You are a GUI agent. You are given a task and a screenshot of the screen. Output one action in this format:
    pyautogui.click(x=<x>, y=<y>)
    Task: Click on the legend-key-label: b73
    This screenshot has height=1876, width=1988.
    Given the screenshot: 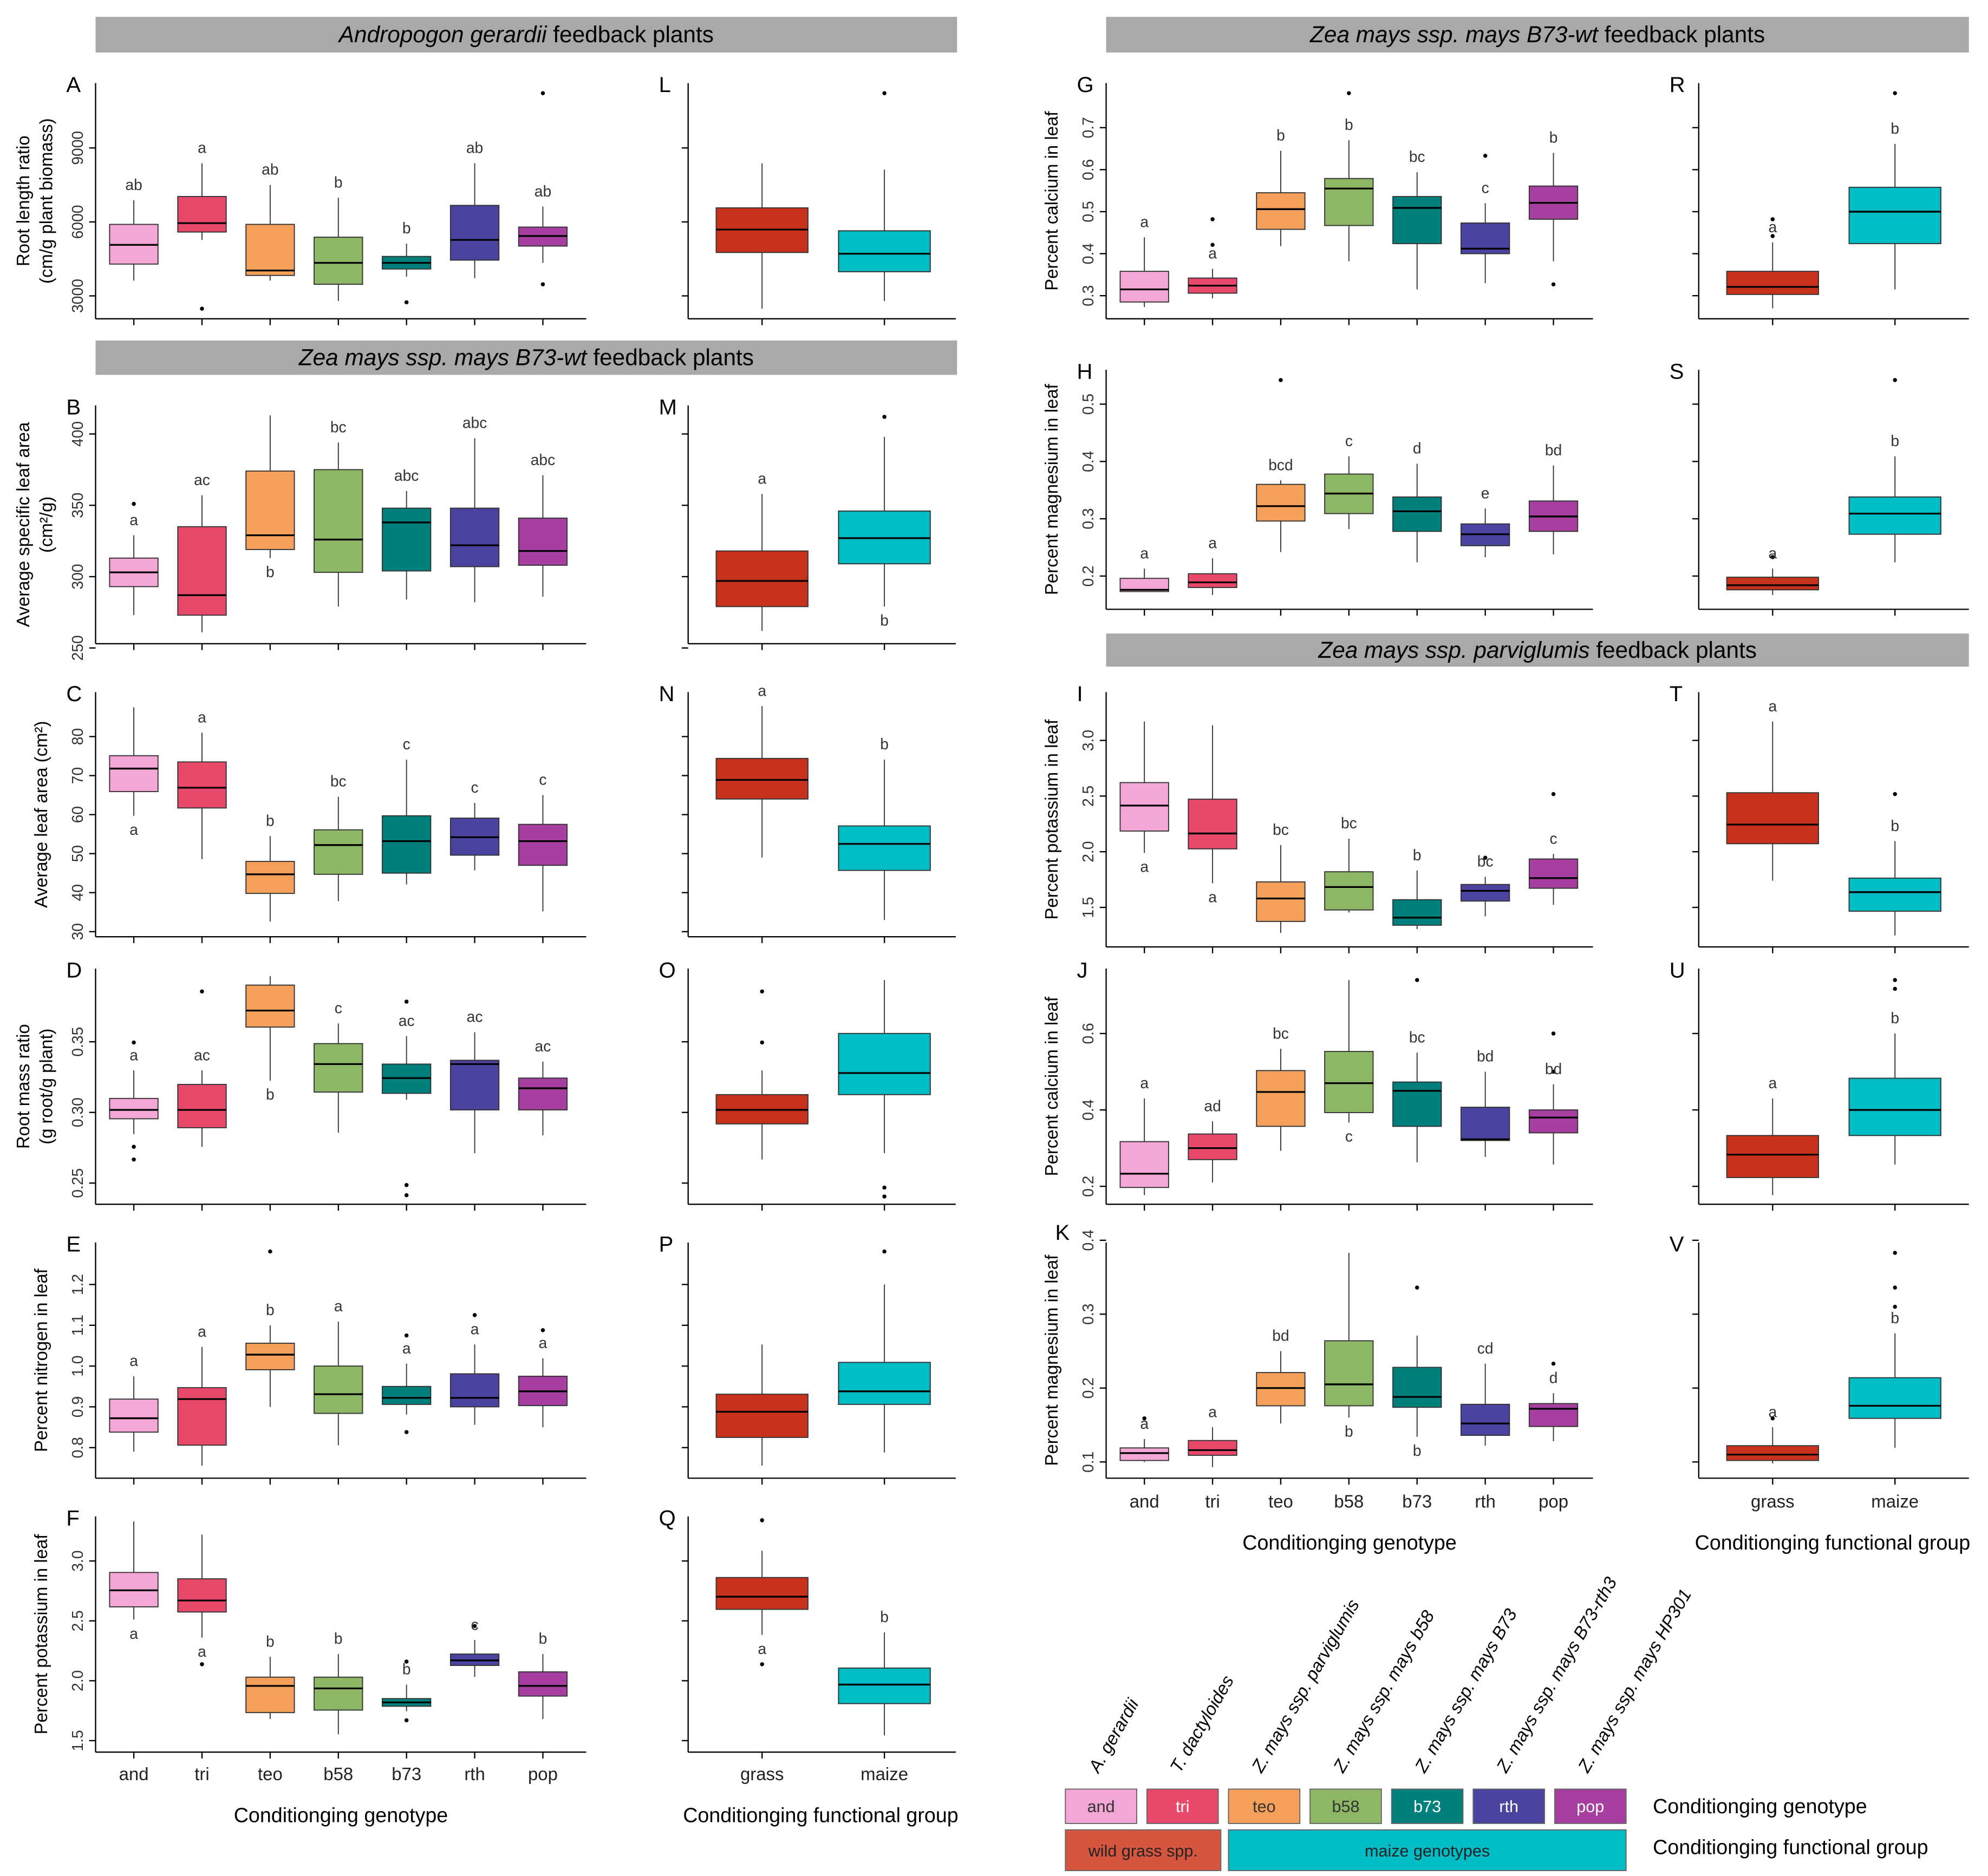 What is the action you would take?
    pyautogui.click(x=1427, y=1807)
    